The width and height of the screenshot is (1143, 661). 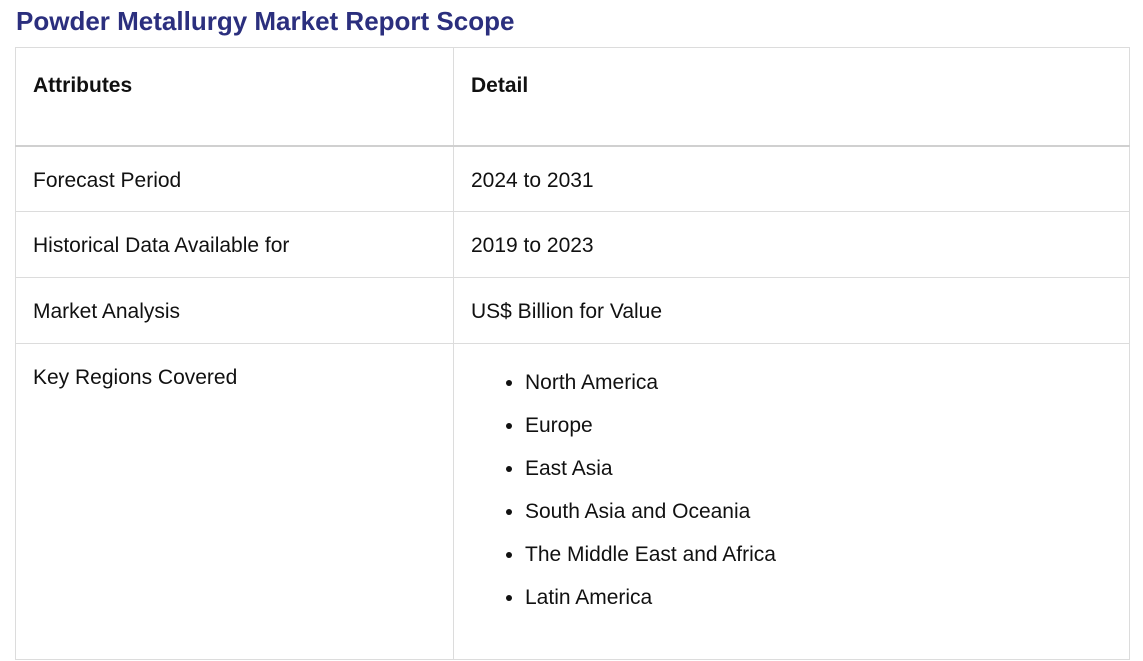 I want to click on detail-cell: 2019 to 2023, so click(x=791, y=244).